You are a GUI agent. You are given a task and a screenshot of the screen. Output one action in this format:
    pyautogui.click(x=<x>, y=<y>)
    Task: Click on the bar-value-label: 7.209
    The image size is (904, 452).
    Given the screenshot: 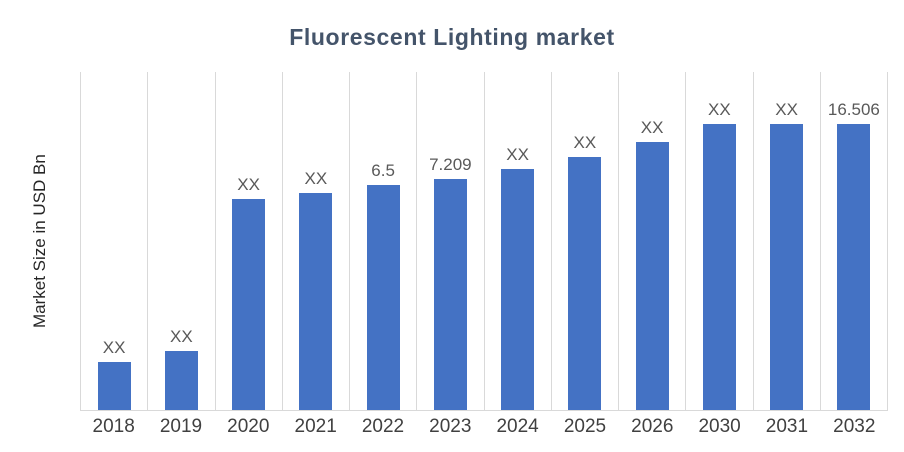 What is the action you would take?
    pyautogui.click(x=450, y=165)
    